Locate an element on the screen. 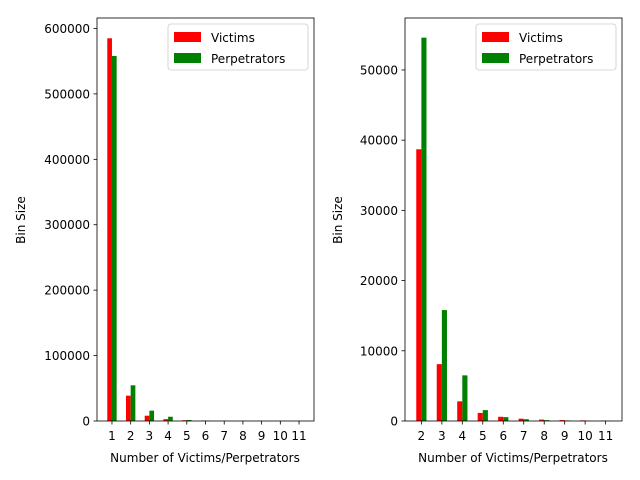 This screenshot has height=480, width=640. right-legend-box is located at coordinates (546, 47).